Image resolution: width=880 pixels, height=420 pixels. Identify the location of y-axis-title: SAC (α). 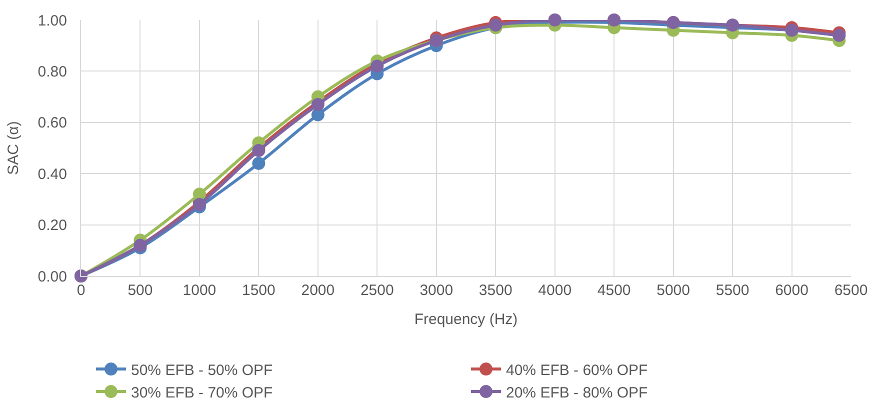
(13, 148).